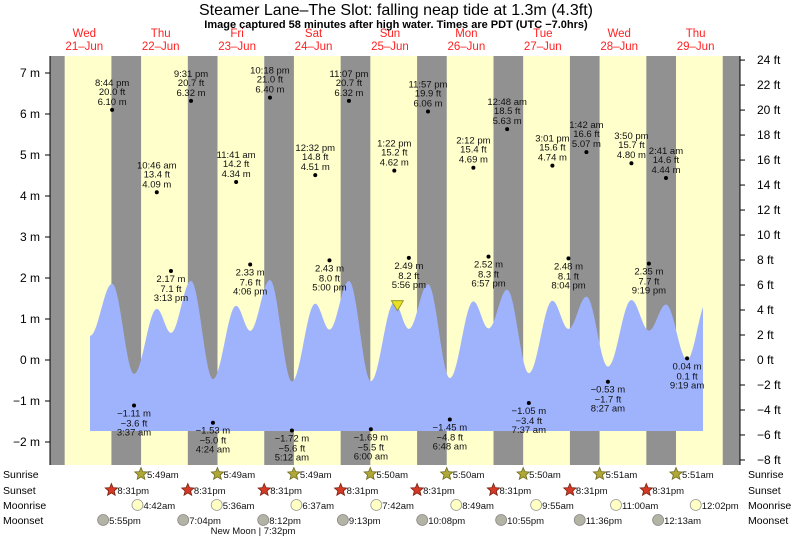 This screenshot has height=538, width=793. What do you see at coordinates (648, 272) in the screenshot?
I see `low-tide-m-label: 2.35 m` at bounding box center [648, 272].